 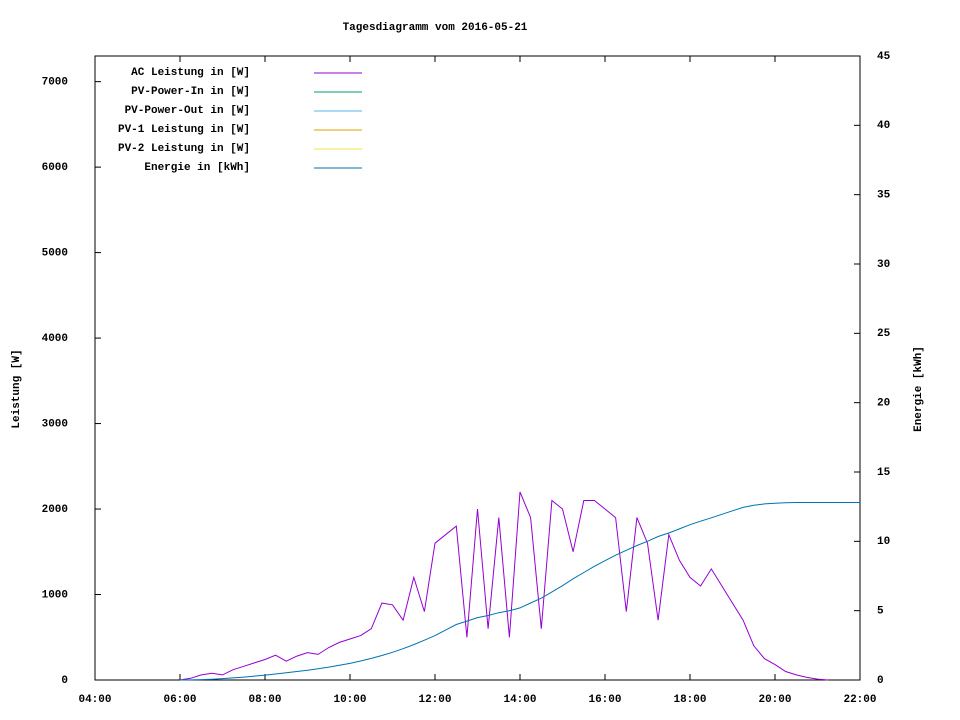 What do you see at coordinates (197, 168) in the screenshot?
I see `legend-label: Energie in [kWh]` at bounding box center [197, 168].